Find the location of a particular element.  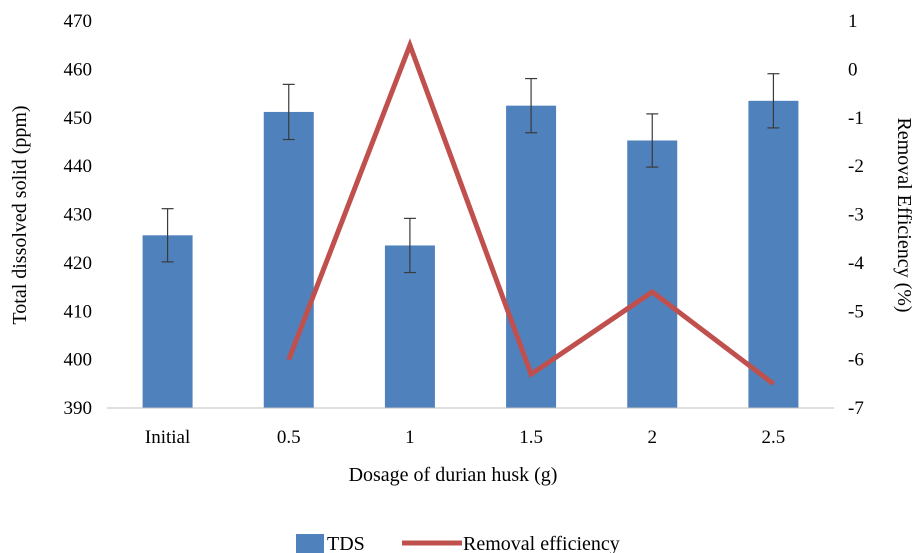

bar-2.5 is located at coordinates (773, 254).